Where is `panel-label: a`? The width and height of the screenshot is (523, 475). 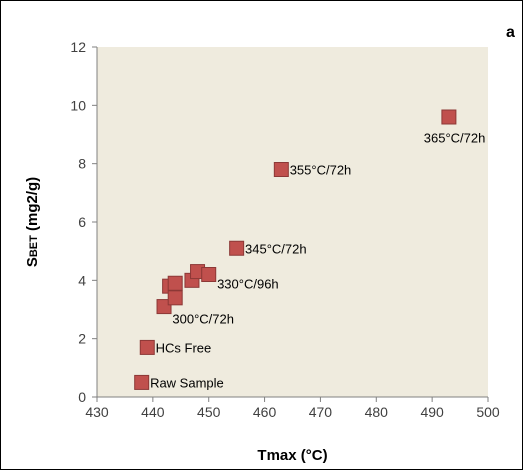 panel-label: a is located at coordinates (510, 32).